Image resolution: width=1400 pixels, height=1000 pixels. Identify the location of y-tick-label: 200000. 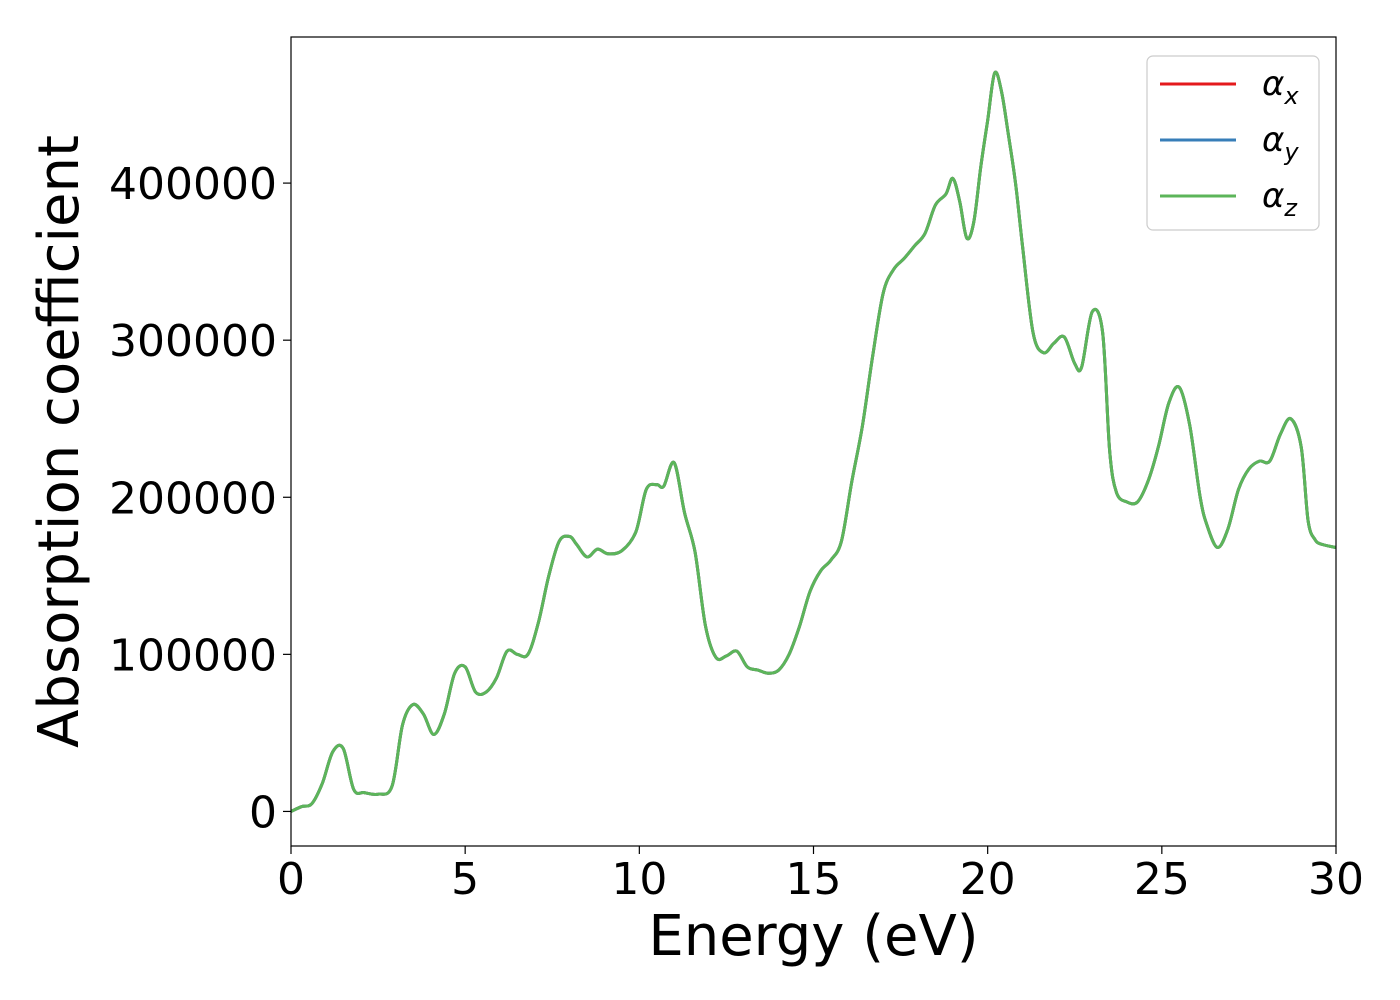
(193, 498).